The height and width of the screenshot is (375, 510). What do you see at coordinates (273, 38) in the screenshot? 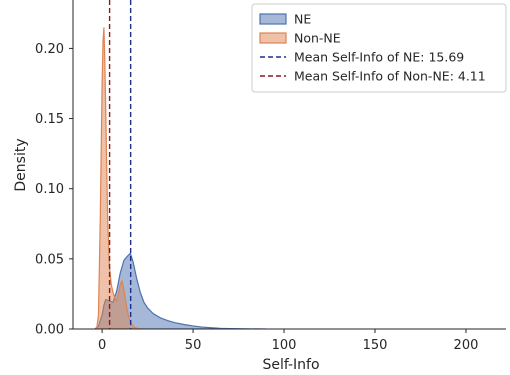
I see `legend-swatch-non-ne` at bounding box center [273, 38].